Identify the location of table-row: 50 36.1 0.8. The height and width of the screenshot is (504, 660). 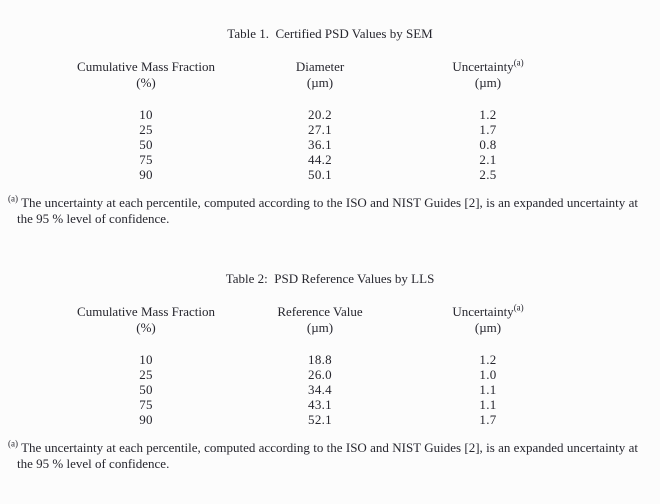
(314, 144).